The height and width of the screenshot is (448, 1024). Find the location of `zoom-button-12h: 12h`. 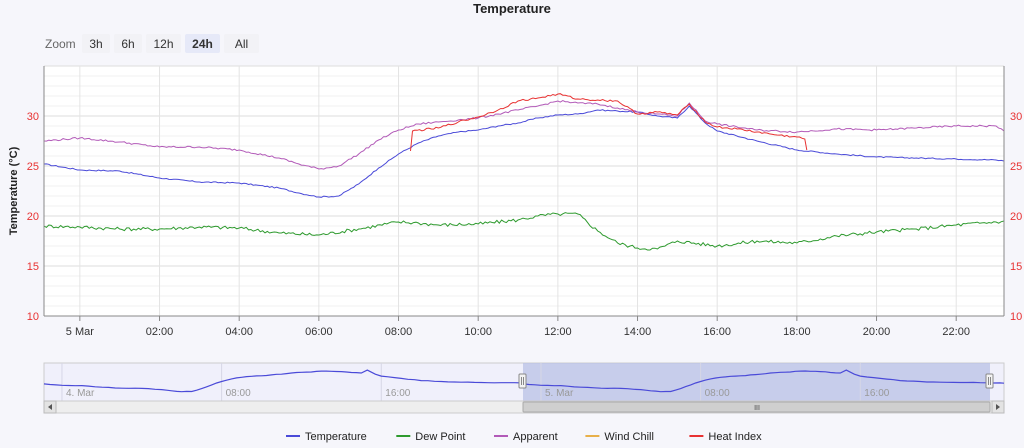

zoom-button-12h: 12h is located at coordinates (163, 43).